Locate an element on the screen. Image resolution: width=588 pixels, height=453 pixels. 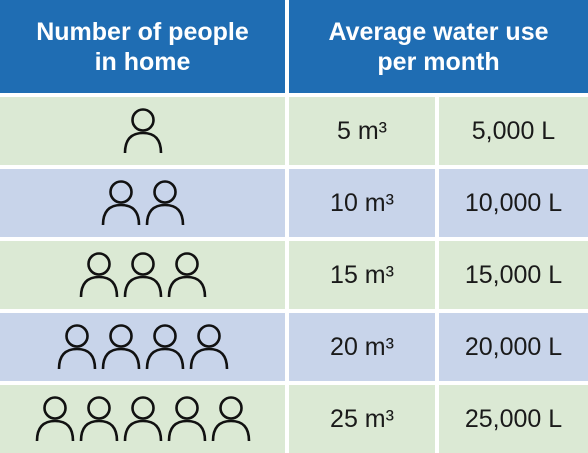
litres-cell: 15,000 L is located at coordinates (513, 275).